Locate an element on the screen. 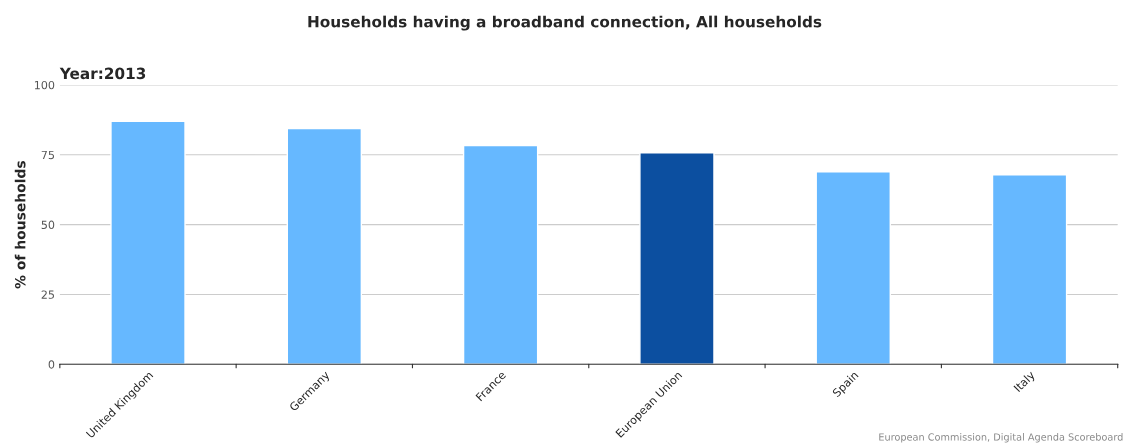  chart-subtitle: Year:2013 is located at coordinates (102, 73).